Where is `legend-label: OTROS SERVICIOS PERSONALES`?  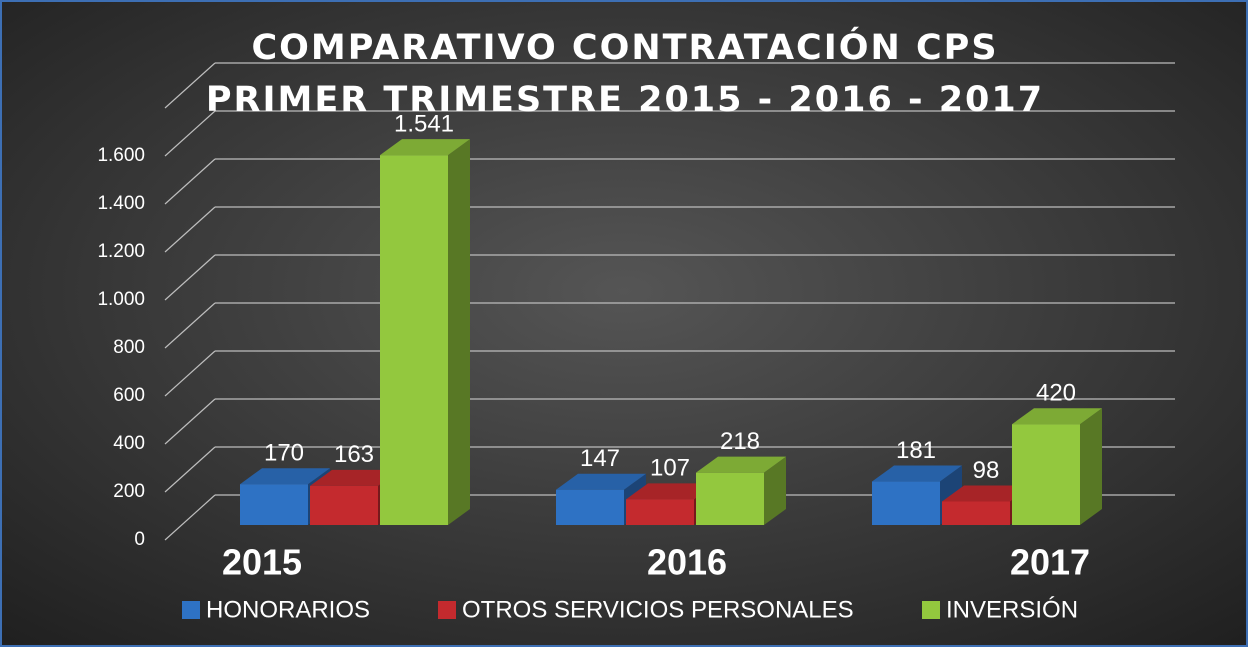 legend-label: OTROS SERVICIOS PERSONALES is located at coordinates (658, 609).